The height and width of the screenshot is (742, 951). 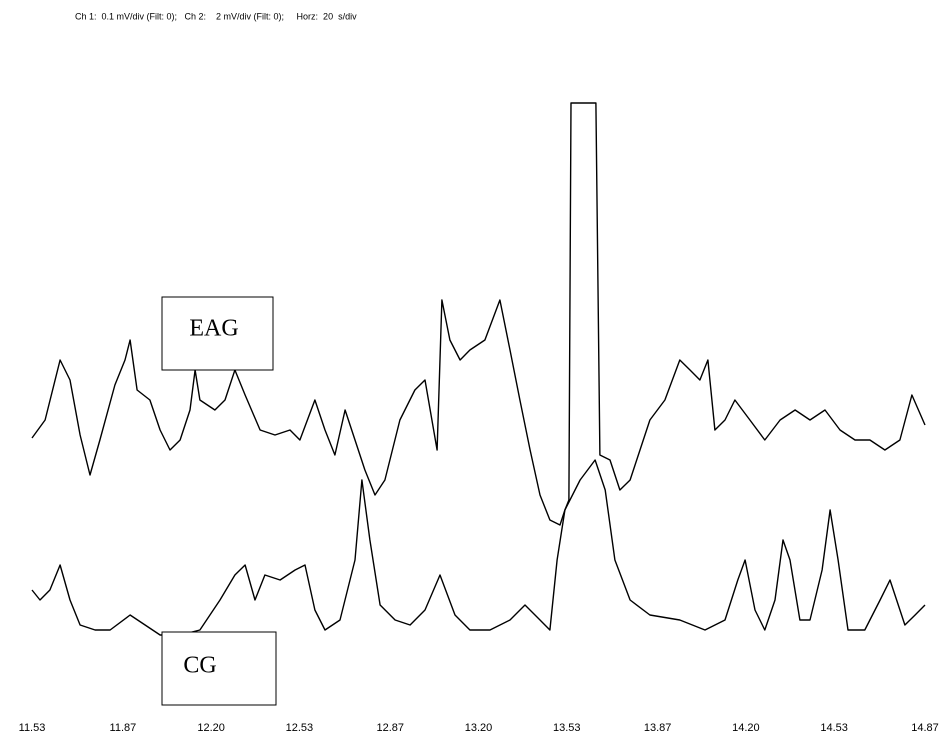 What do you see at coordinates (213, 329) in the screenshot?
I see `series-label: EAG` at bounding box center [213, 329].